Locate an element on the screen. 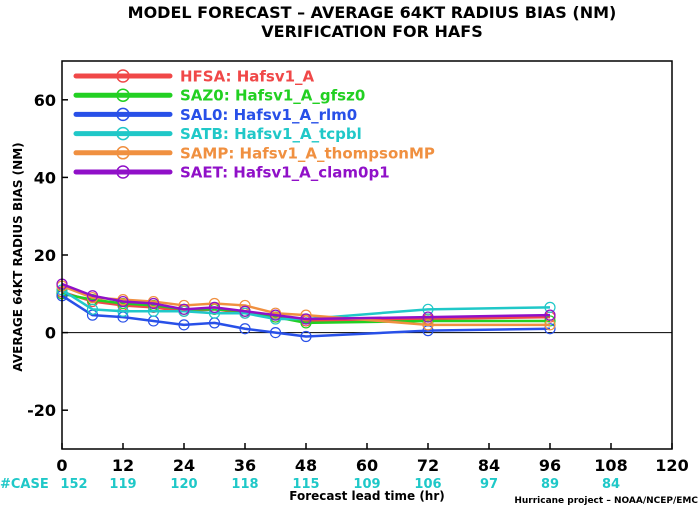  y-tick-label: 20 is located at coordinates (45, 255).